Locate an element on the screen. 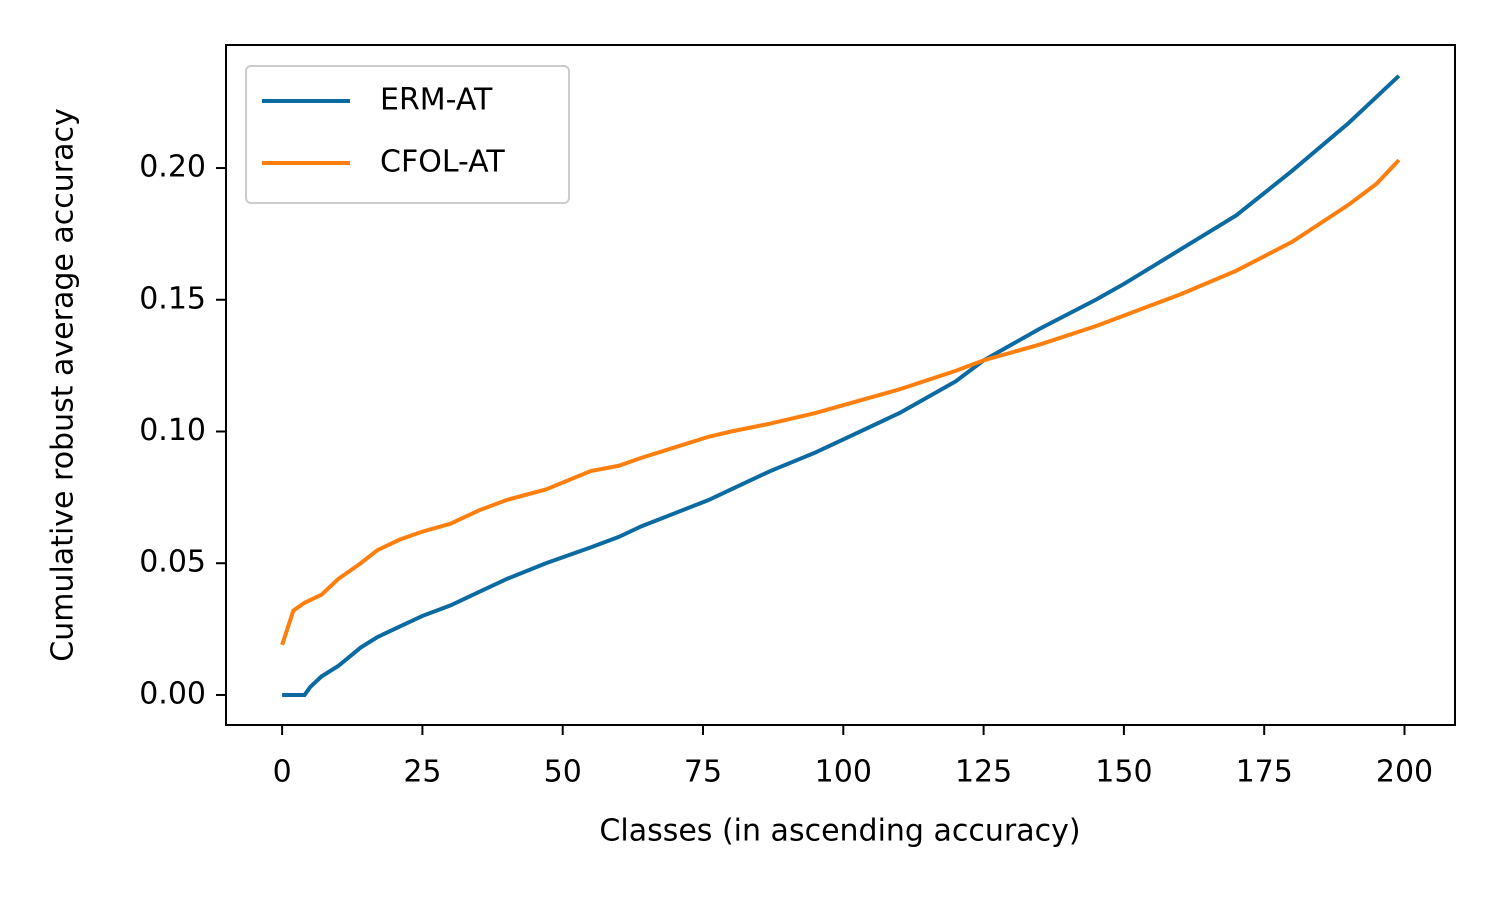 This screenshot has height=900, width=1500. y-axis-label: Cumulative robust average accuracy is located at coordinates (63, 384).